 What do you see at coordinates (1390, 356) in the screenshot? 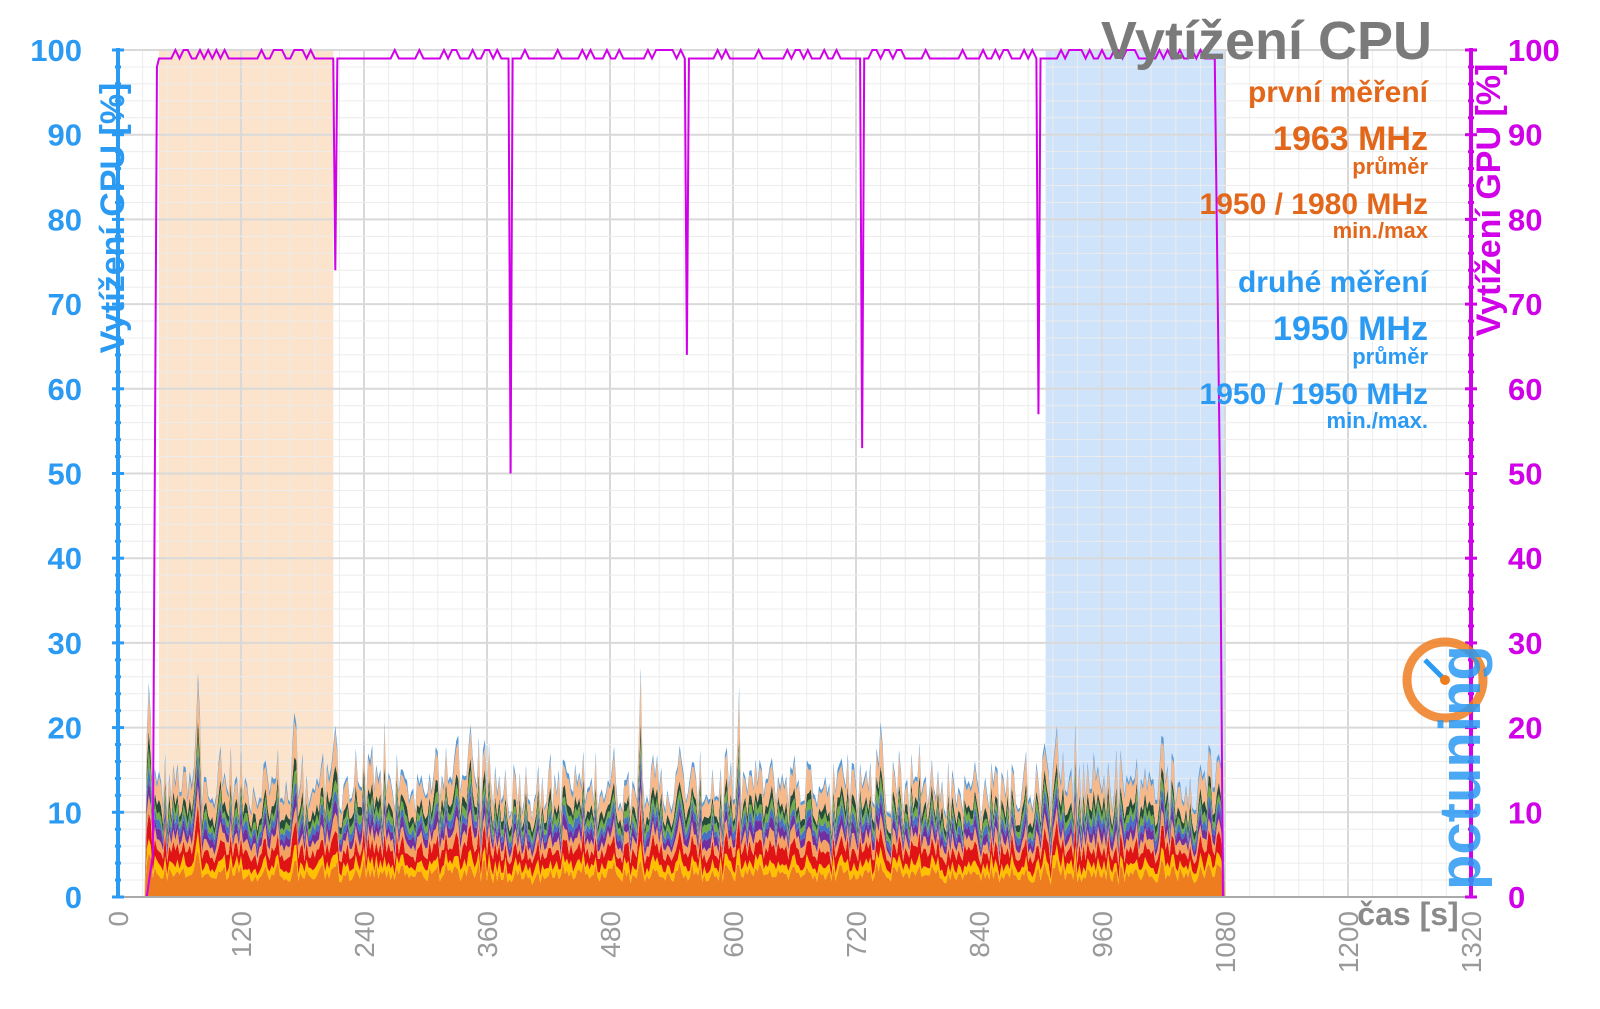
I see `second-measurement-avg-label: průměr` at bounding box center [1390, 356].